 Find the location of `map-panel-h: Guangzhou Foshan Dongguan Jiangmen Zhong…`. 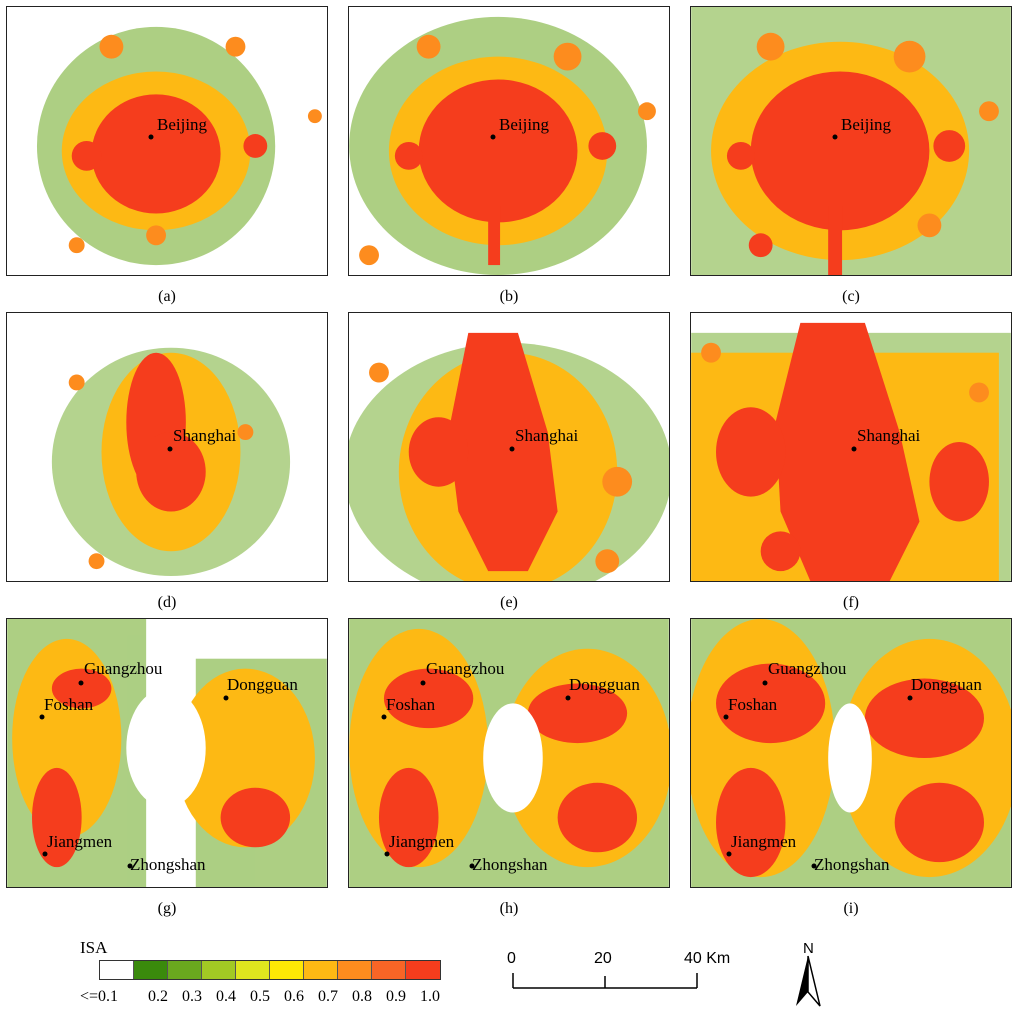

map-panel-h: Guangzhou Foshan Dongguan Jiangmen Zhong… is located at coordinates (509, 753).